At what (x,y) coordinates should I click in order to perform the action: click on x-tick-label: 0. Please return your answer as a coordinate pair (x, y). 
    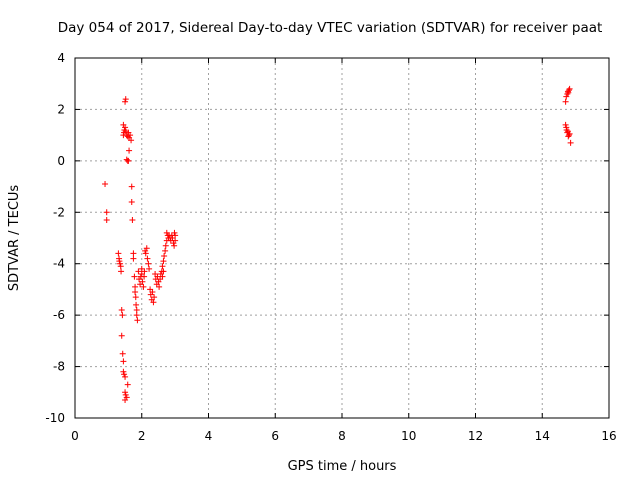
    Looking at the image, I should click on (75, 436).